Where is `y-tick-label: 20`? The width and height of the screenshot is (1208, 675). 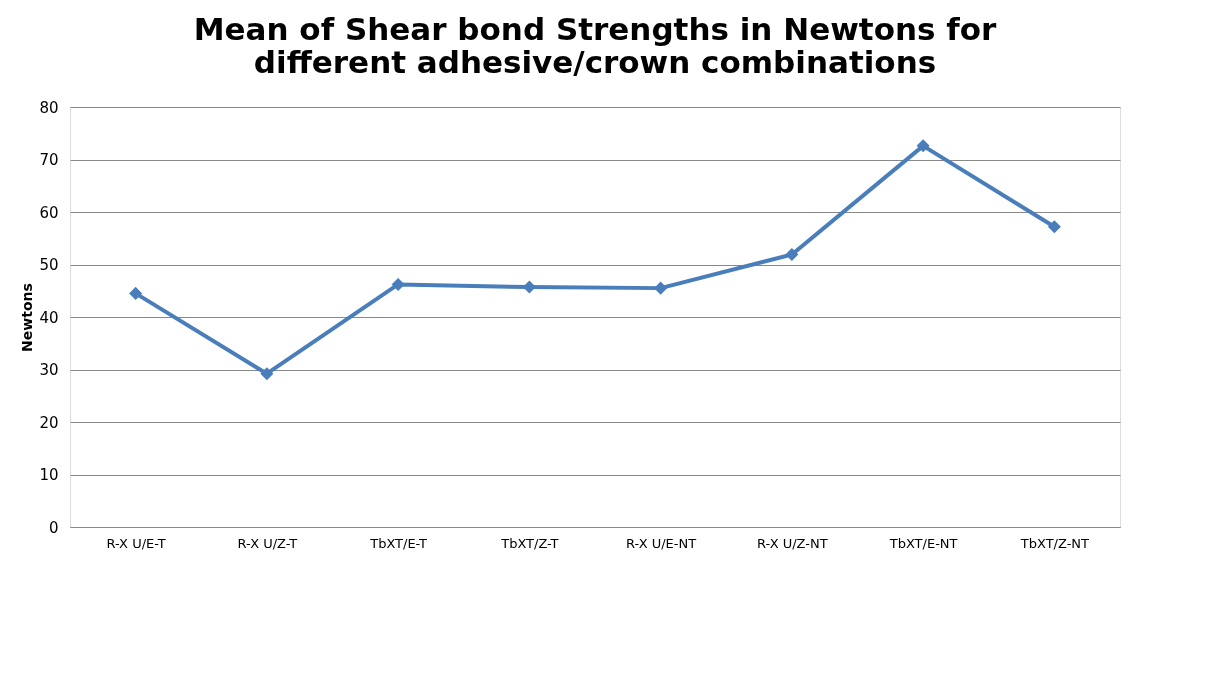 y-tick-label: 20 is located at coordinates (49, 422).